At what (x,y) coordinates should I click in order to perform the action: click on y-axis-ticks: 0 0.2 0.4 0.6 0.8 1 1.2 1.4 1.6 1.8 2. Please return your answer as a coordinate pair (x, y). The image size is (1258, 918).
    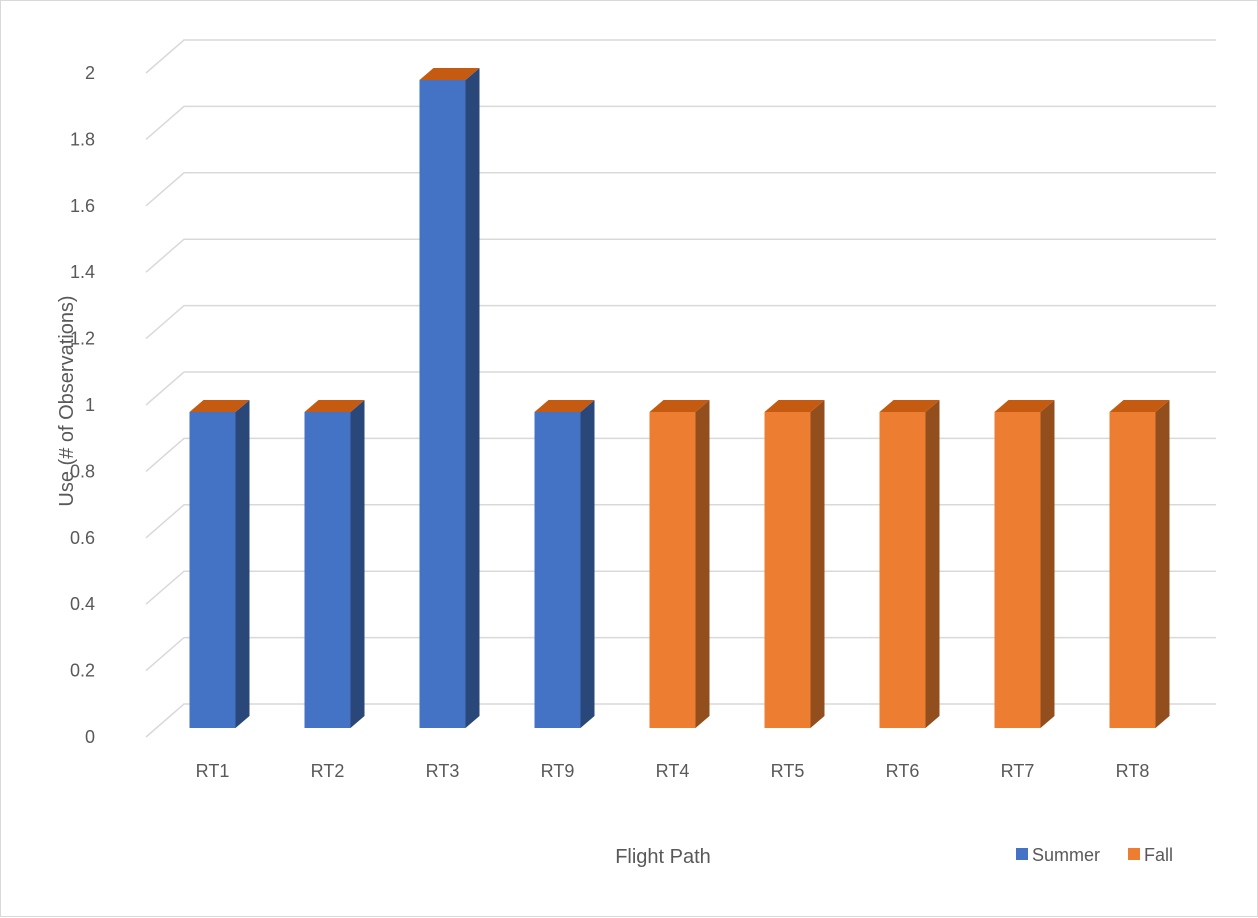
    Looking at the image, I should click on (82, 405).